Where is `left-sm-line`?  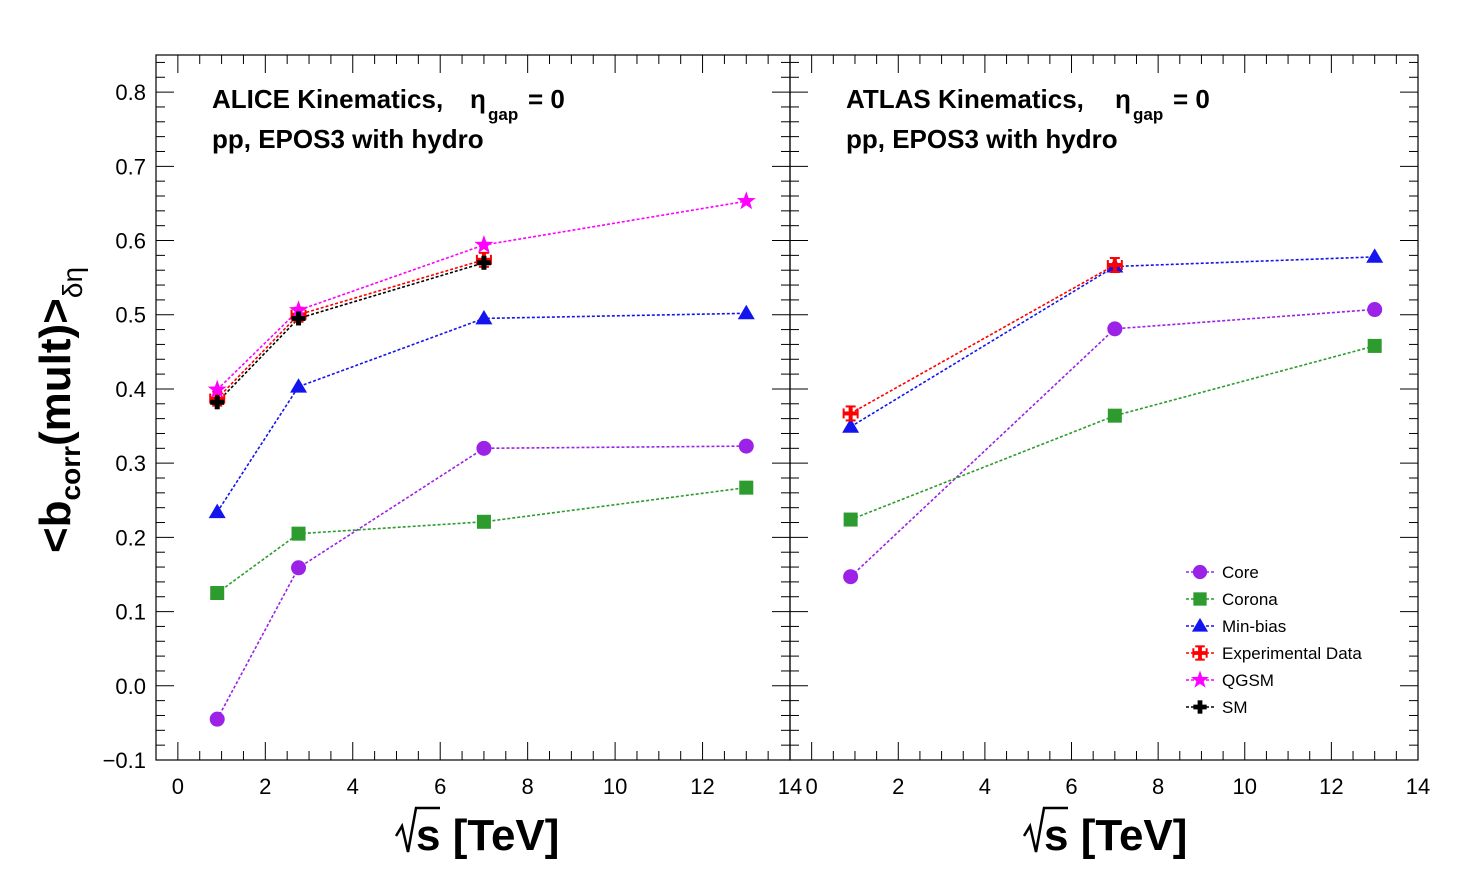
left-sm-line is located at coordinates (350, 332).